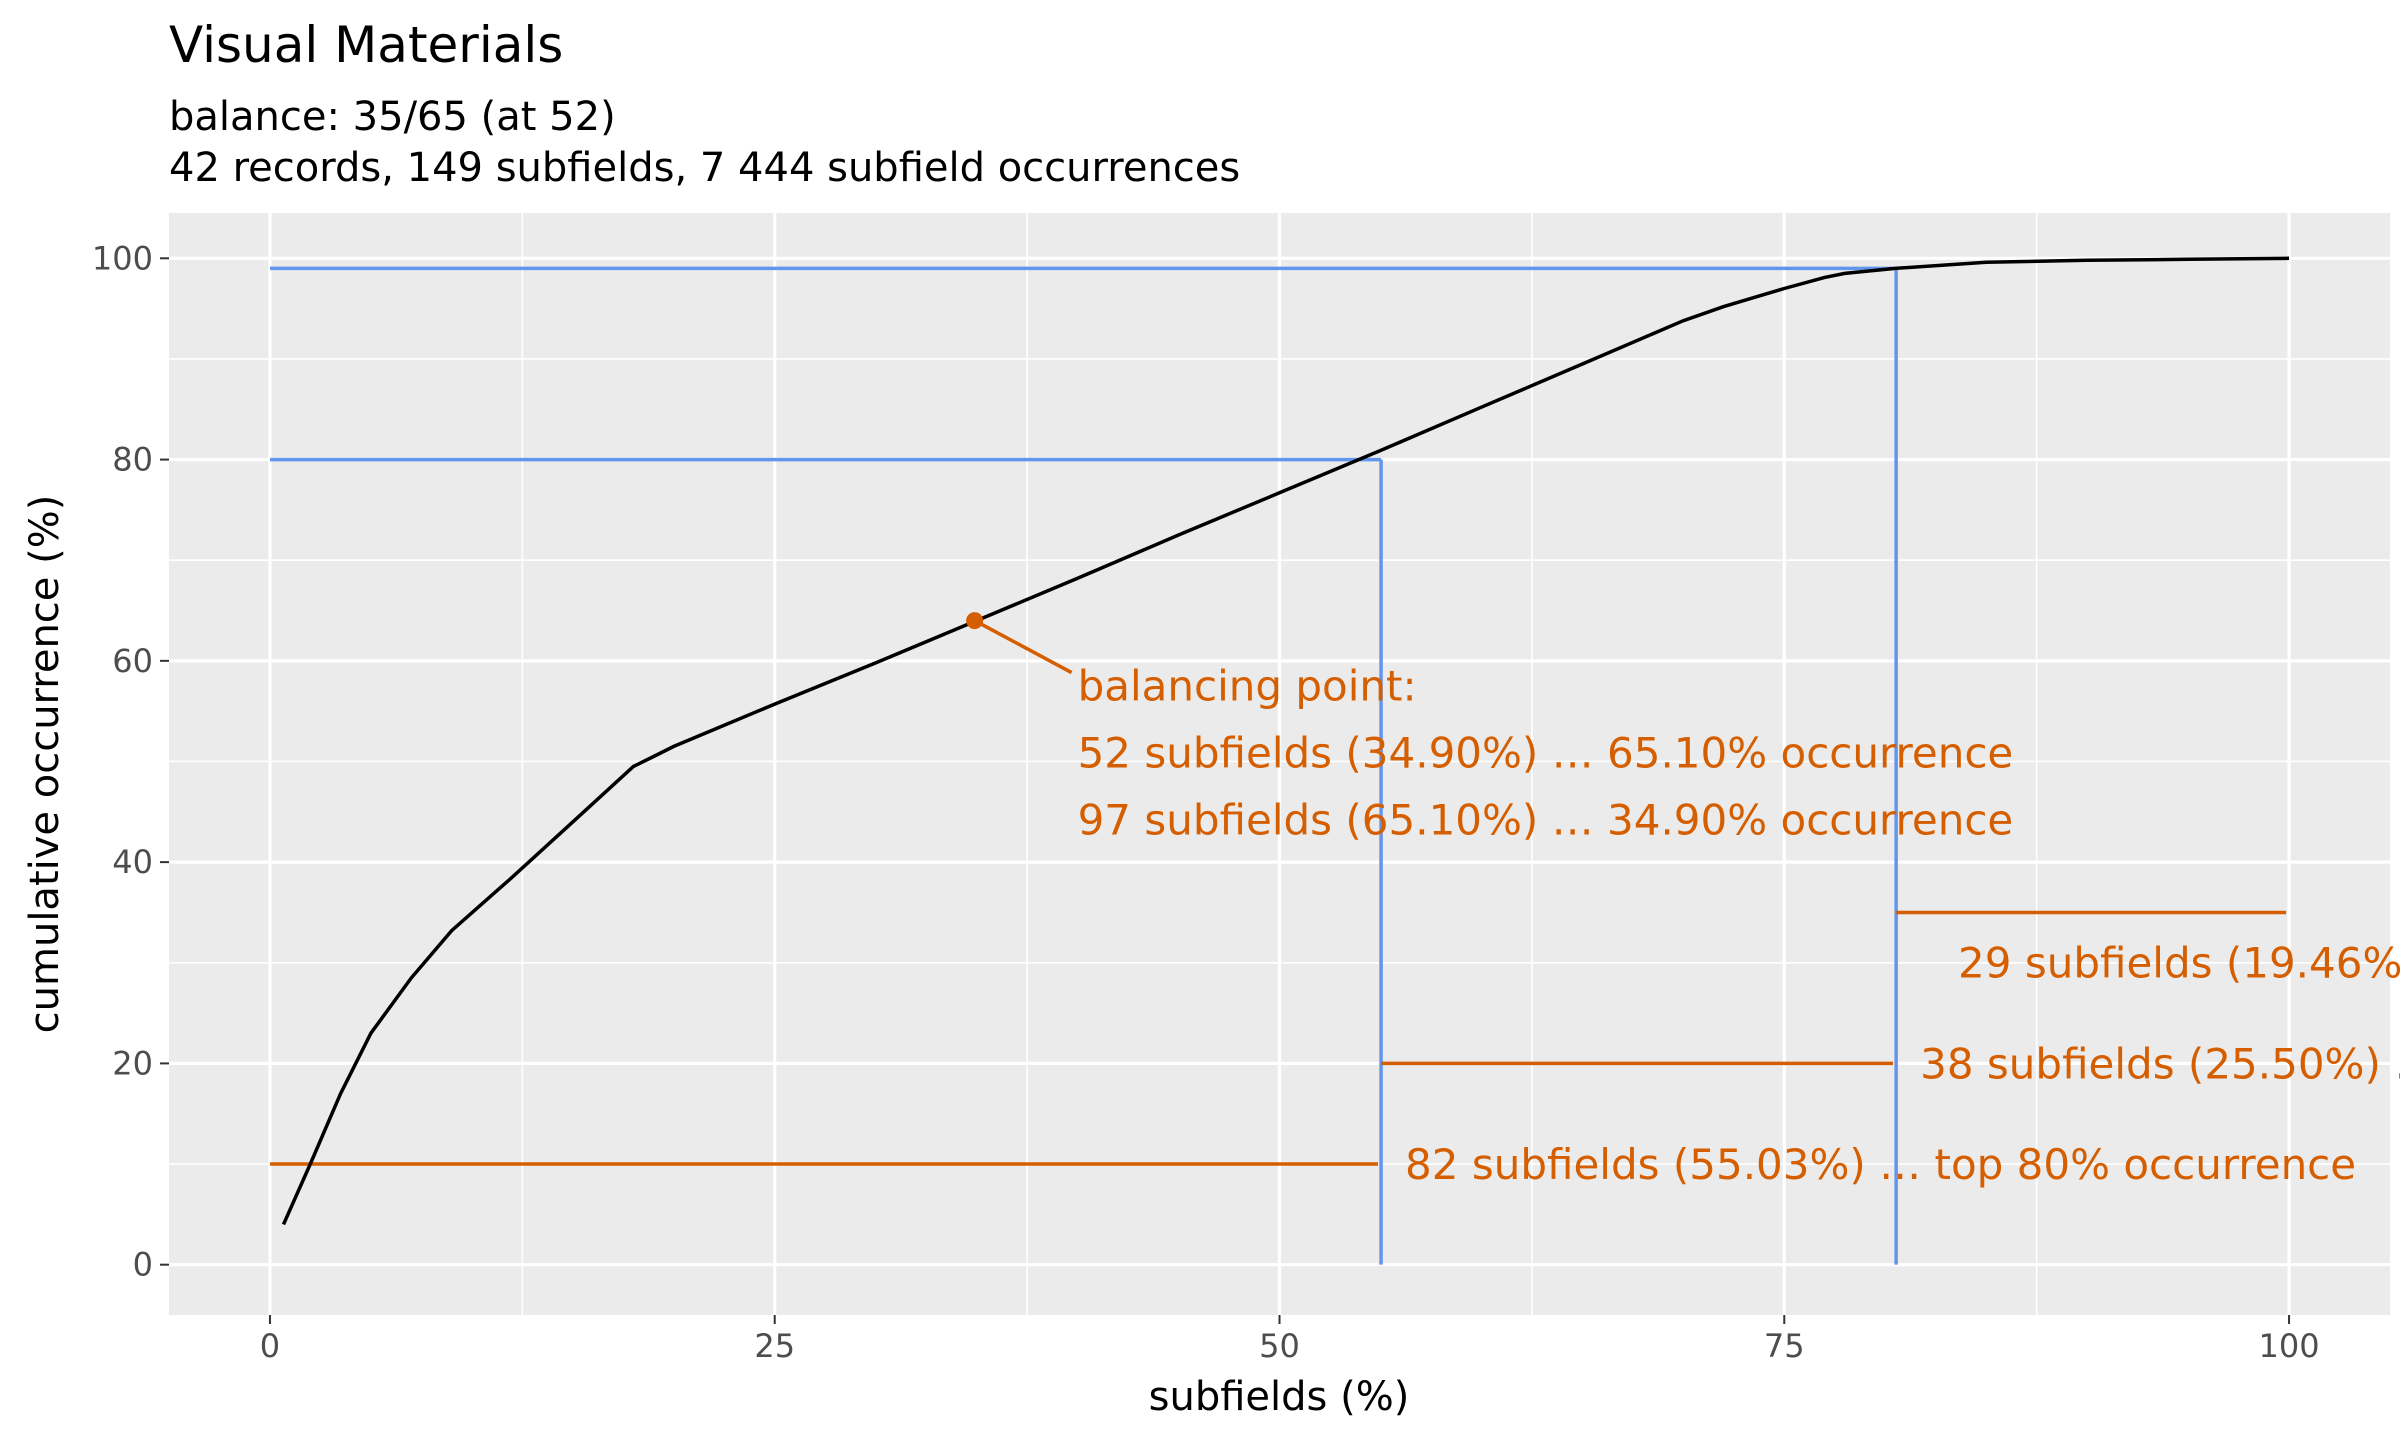 This screenshot has height=1440, width=2400. What do you see at coordinates (45, 764) in the screenshot?
I see `y-axis-title: cumulative occurrence (%)` at bounding box center [45, 764].